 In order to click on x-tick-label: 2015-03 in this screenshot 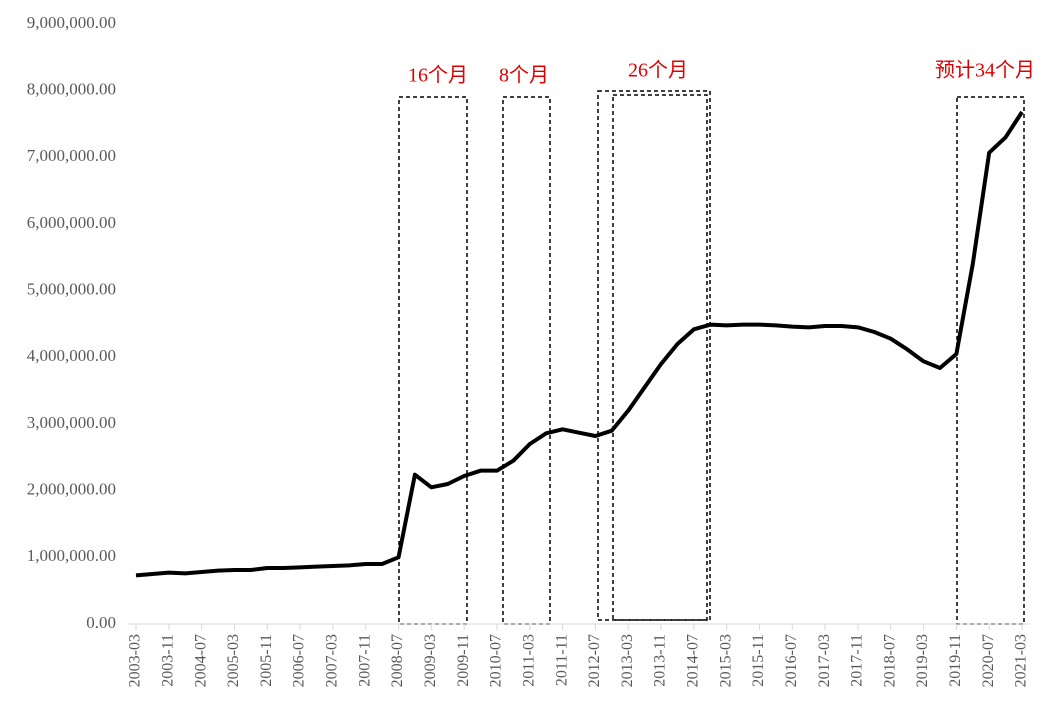, I will do `click(725, 660)`.